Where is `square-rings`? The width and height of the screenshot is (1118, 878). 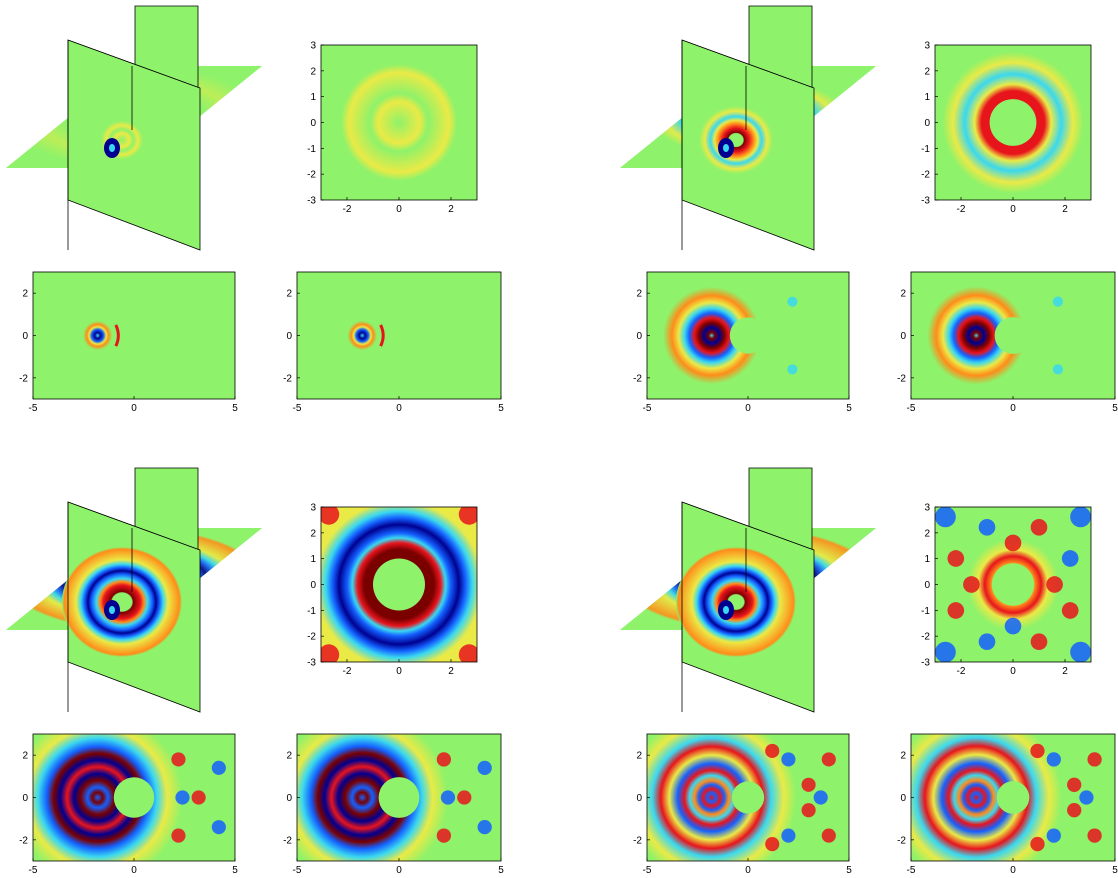
square-rings is located at coordinates (399, 122).